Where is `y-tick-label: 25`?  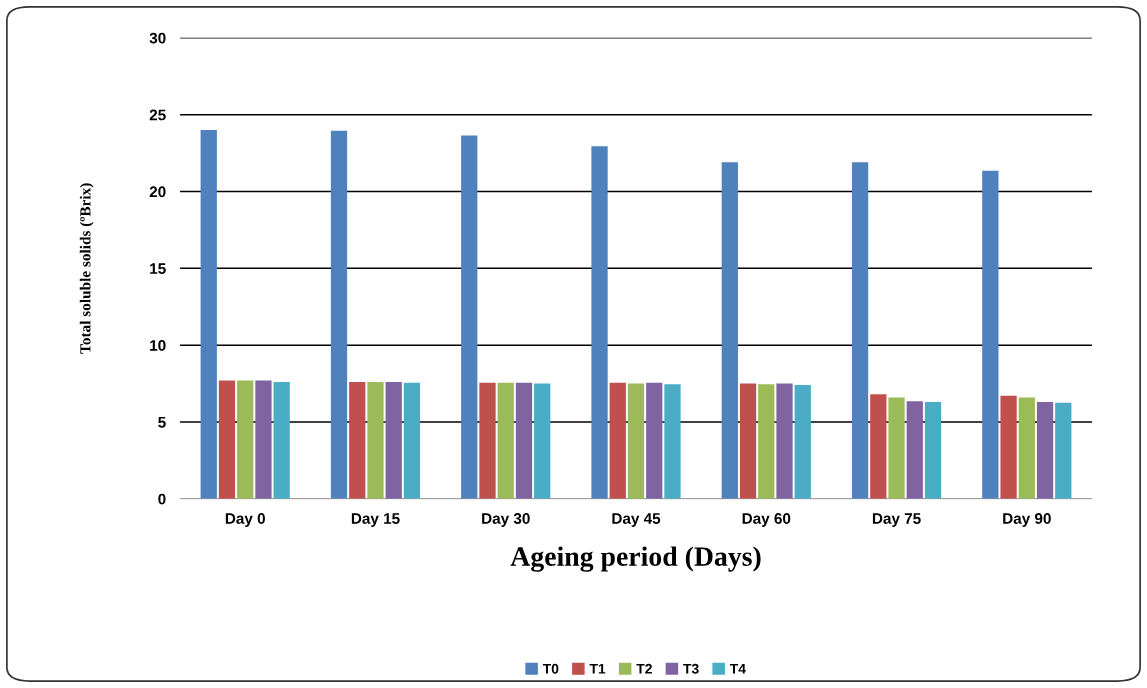 y-tick-label: 25 is located at coordinates (157, 115).